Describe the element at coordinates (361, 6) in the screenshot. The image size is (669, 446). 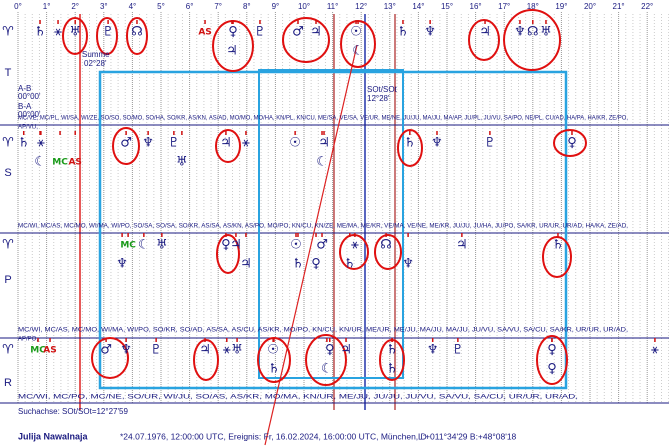
I see `degree-label: 12°` at that location.